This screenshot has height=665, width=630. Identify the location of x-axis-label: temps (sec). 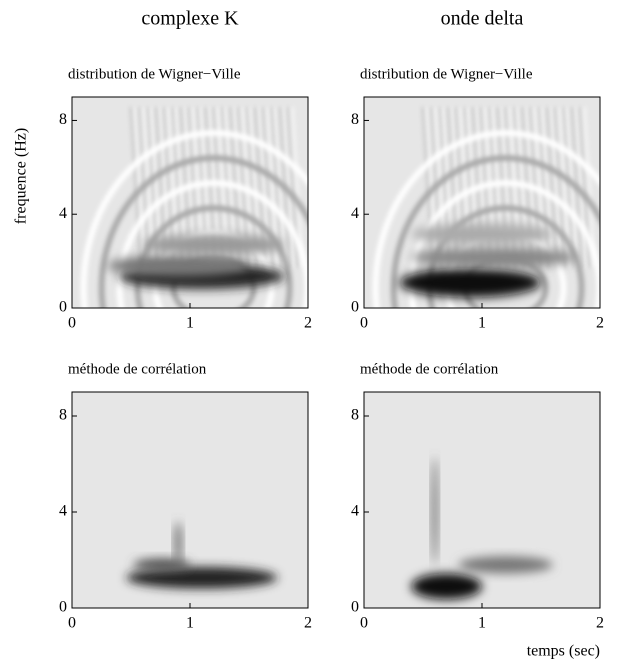
(563, 651).